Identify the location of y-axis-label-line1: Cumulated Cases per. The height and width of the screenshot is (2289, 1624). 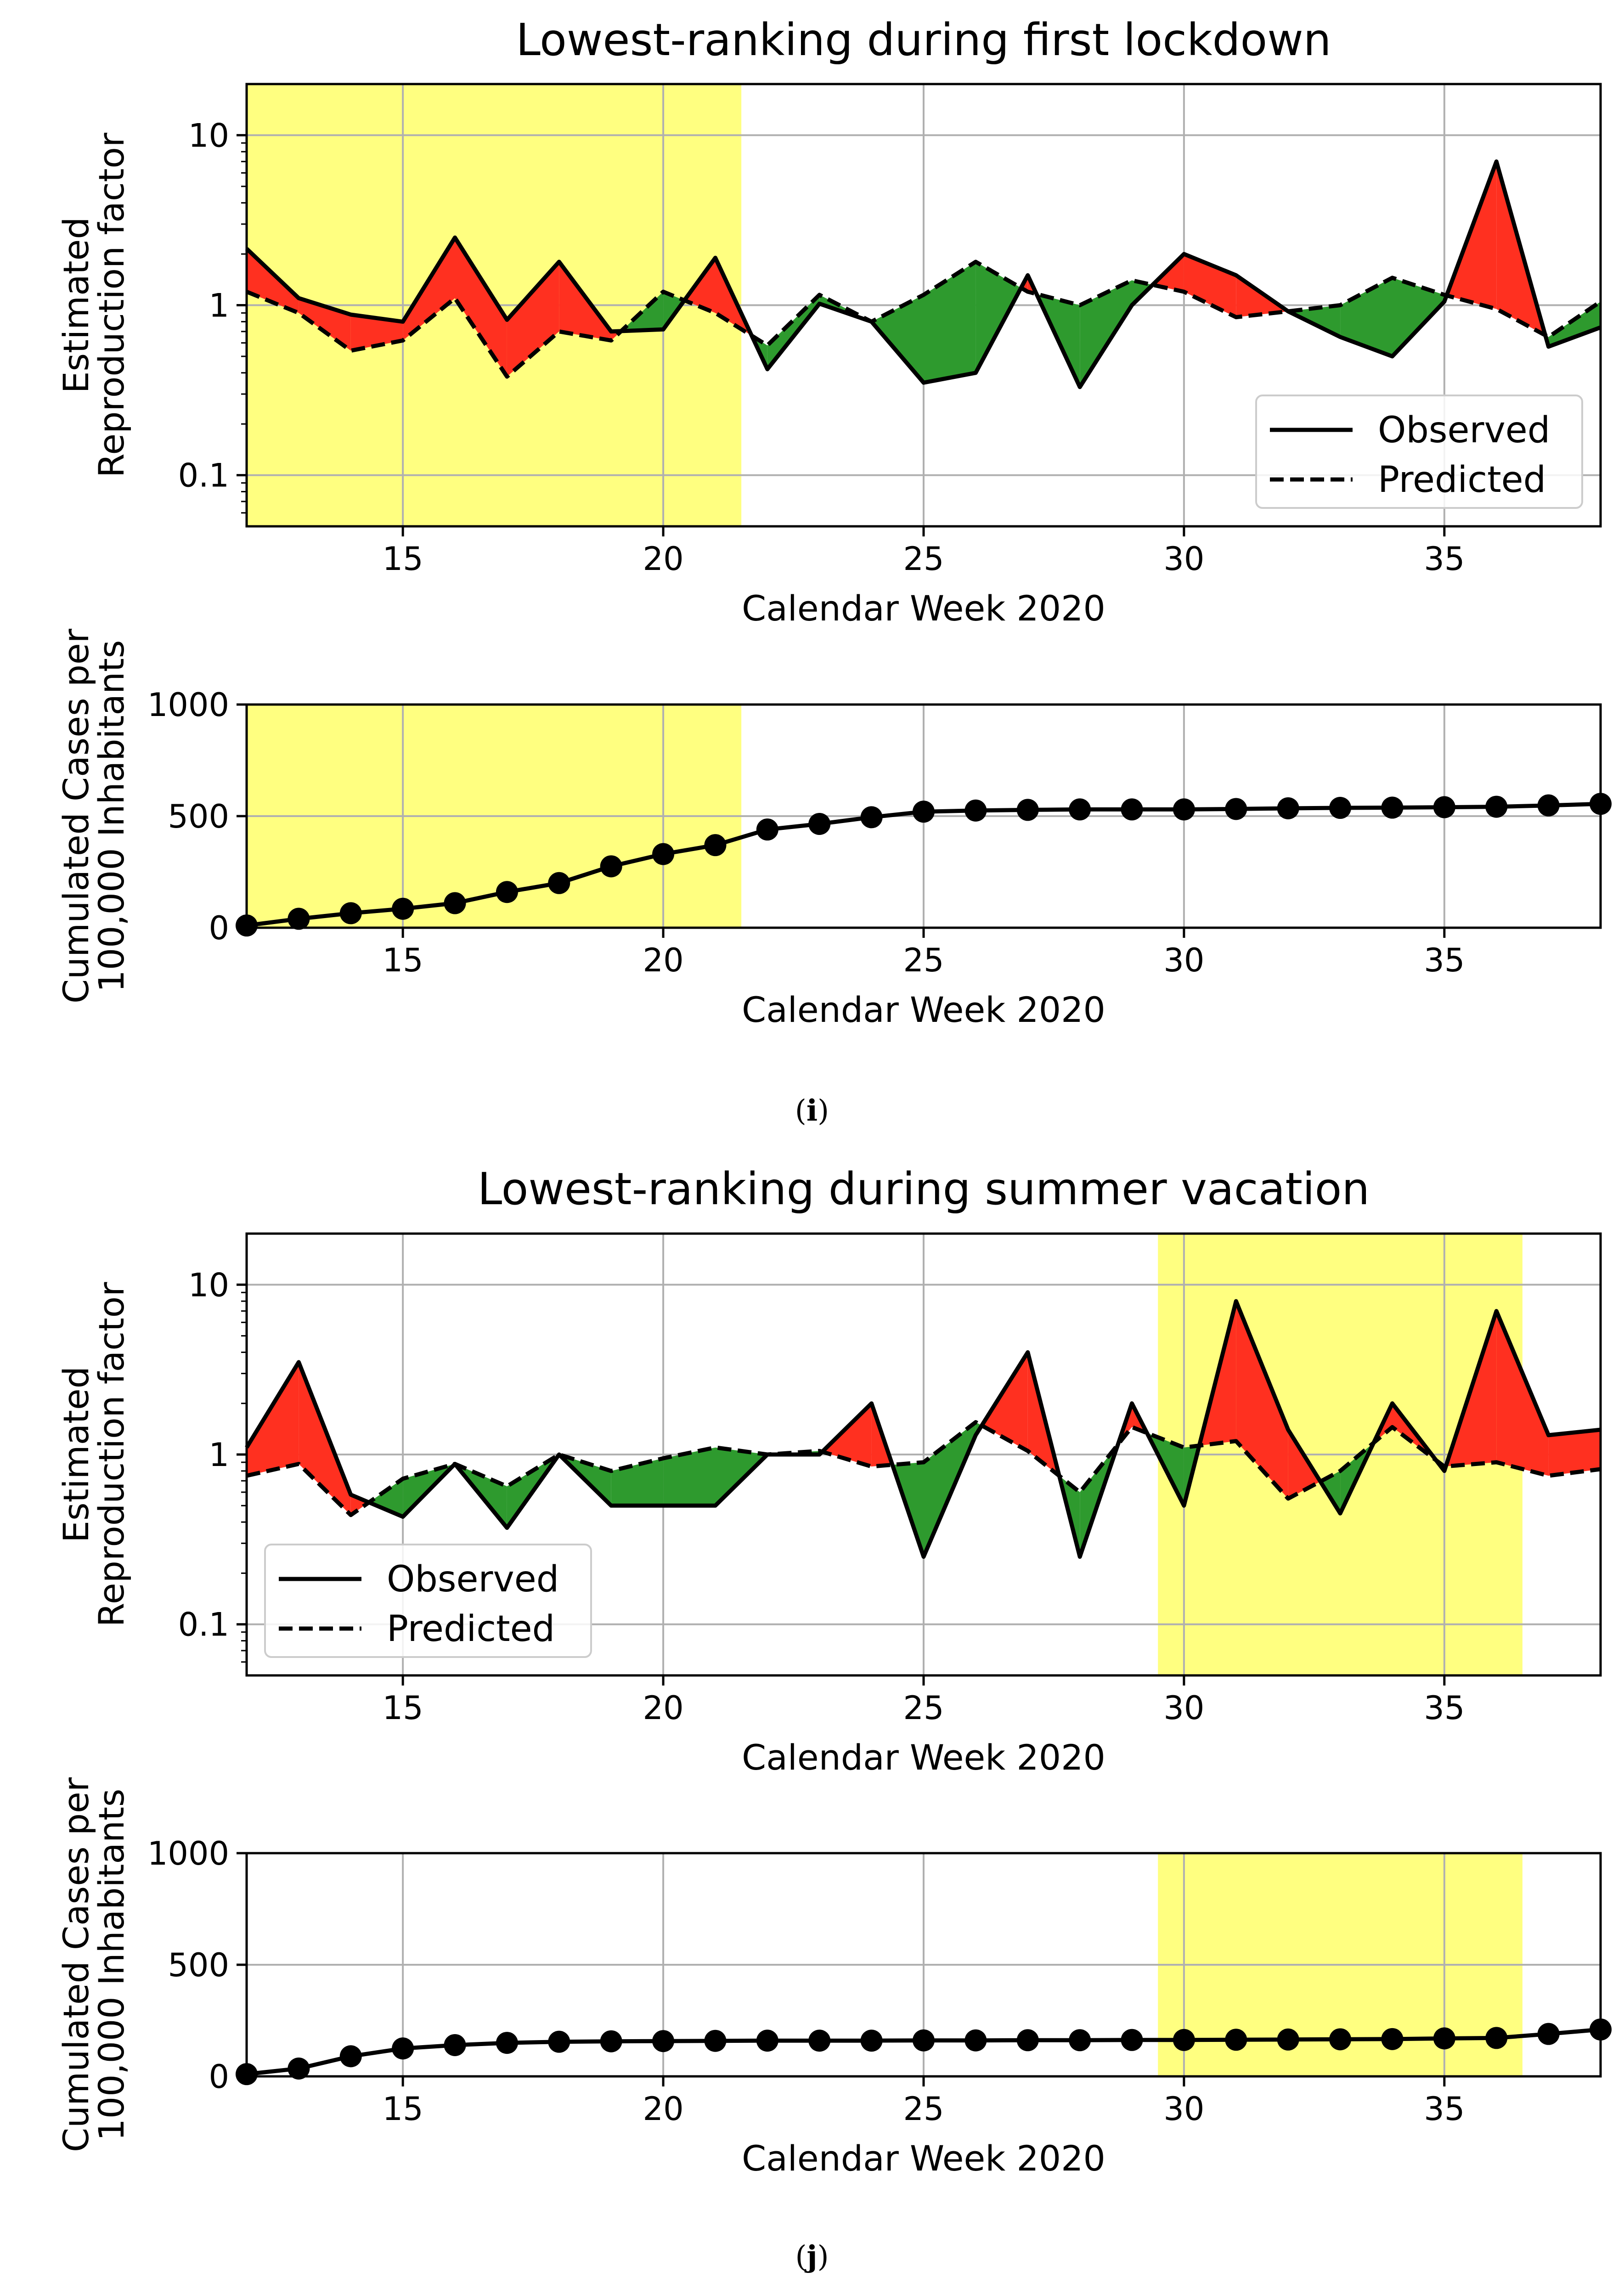
(76, 1964).